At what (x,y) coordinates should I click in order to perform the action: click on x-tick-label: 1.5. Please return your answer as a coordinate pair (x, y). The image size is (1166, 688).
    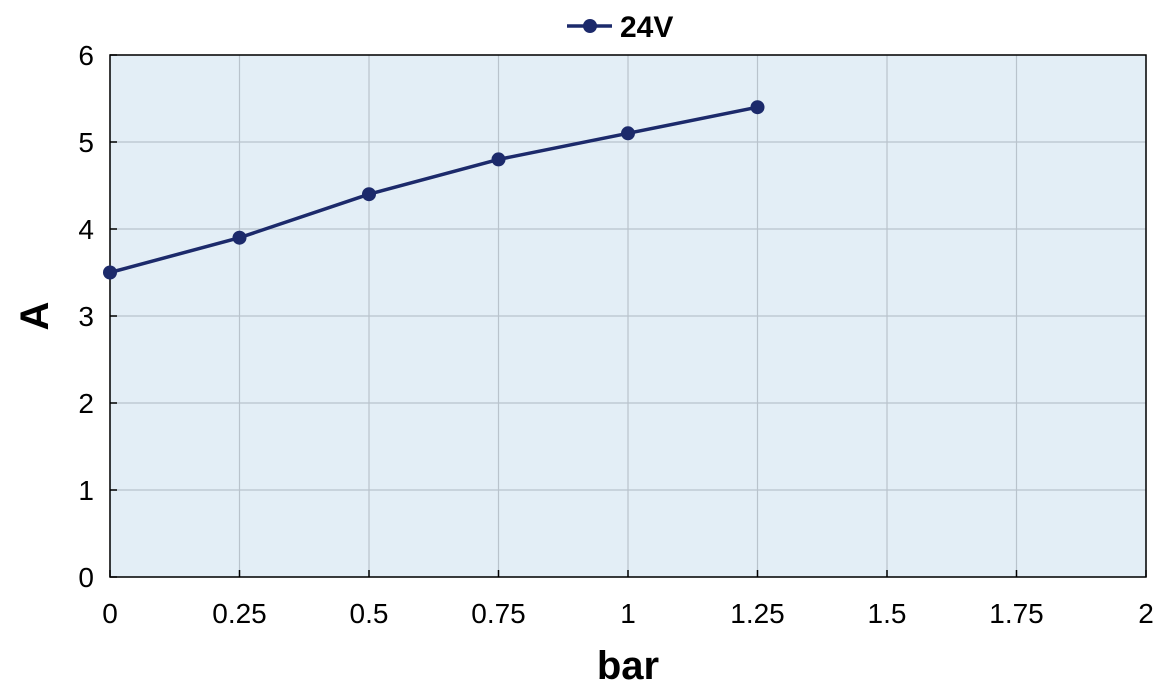
    Looking at the image, I should click on (887, 613).